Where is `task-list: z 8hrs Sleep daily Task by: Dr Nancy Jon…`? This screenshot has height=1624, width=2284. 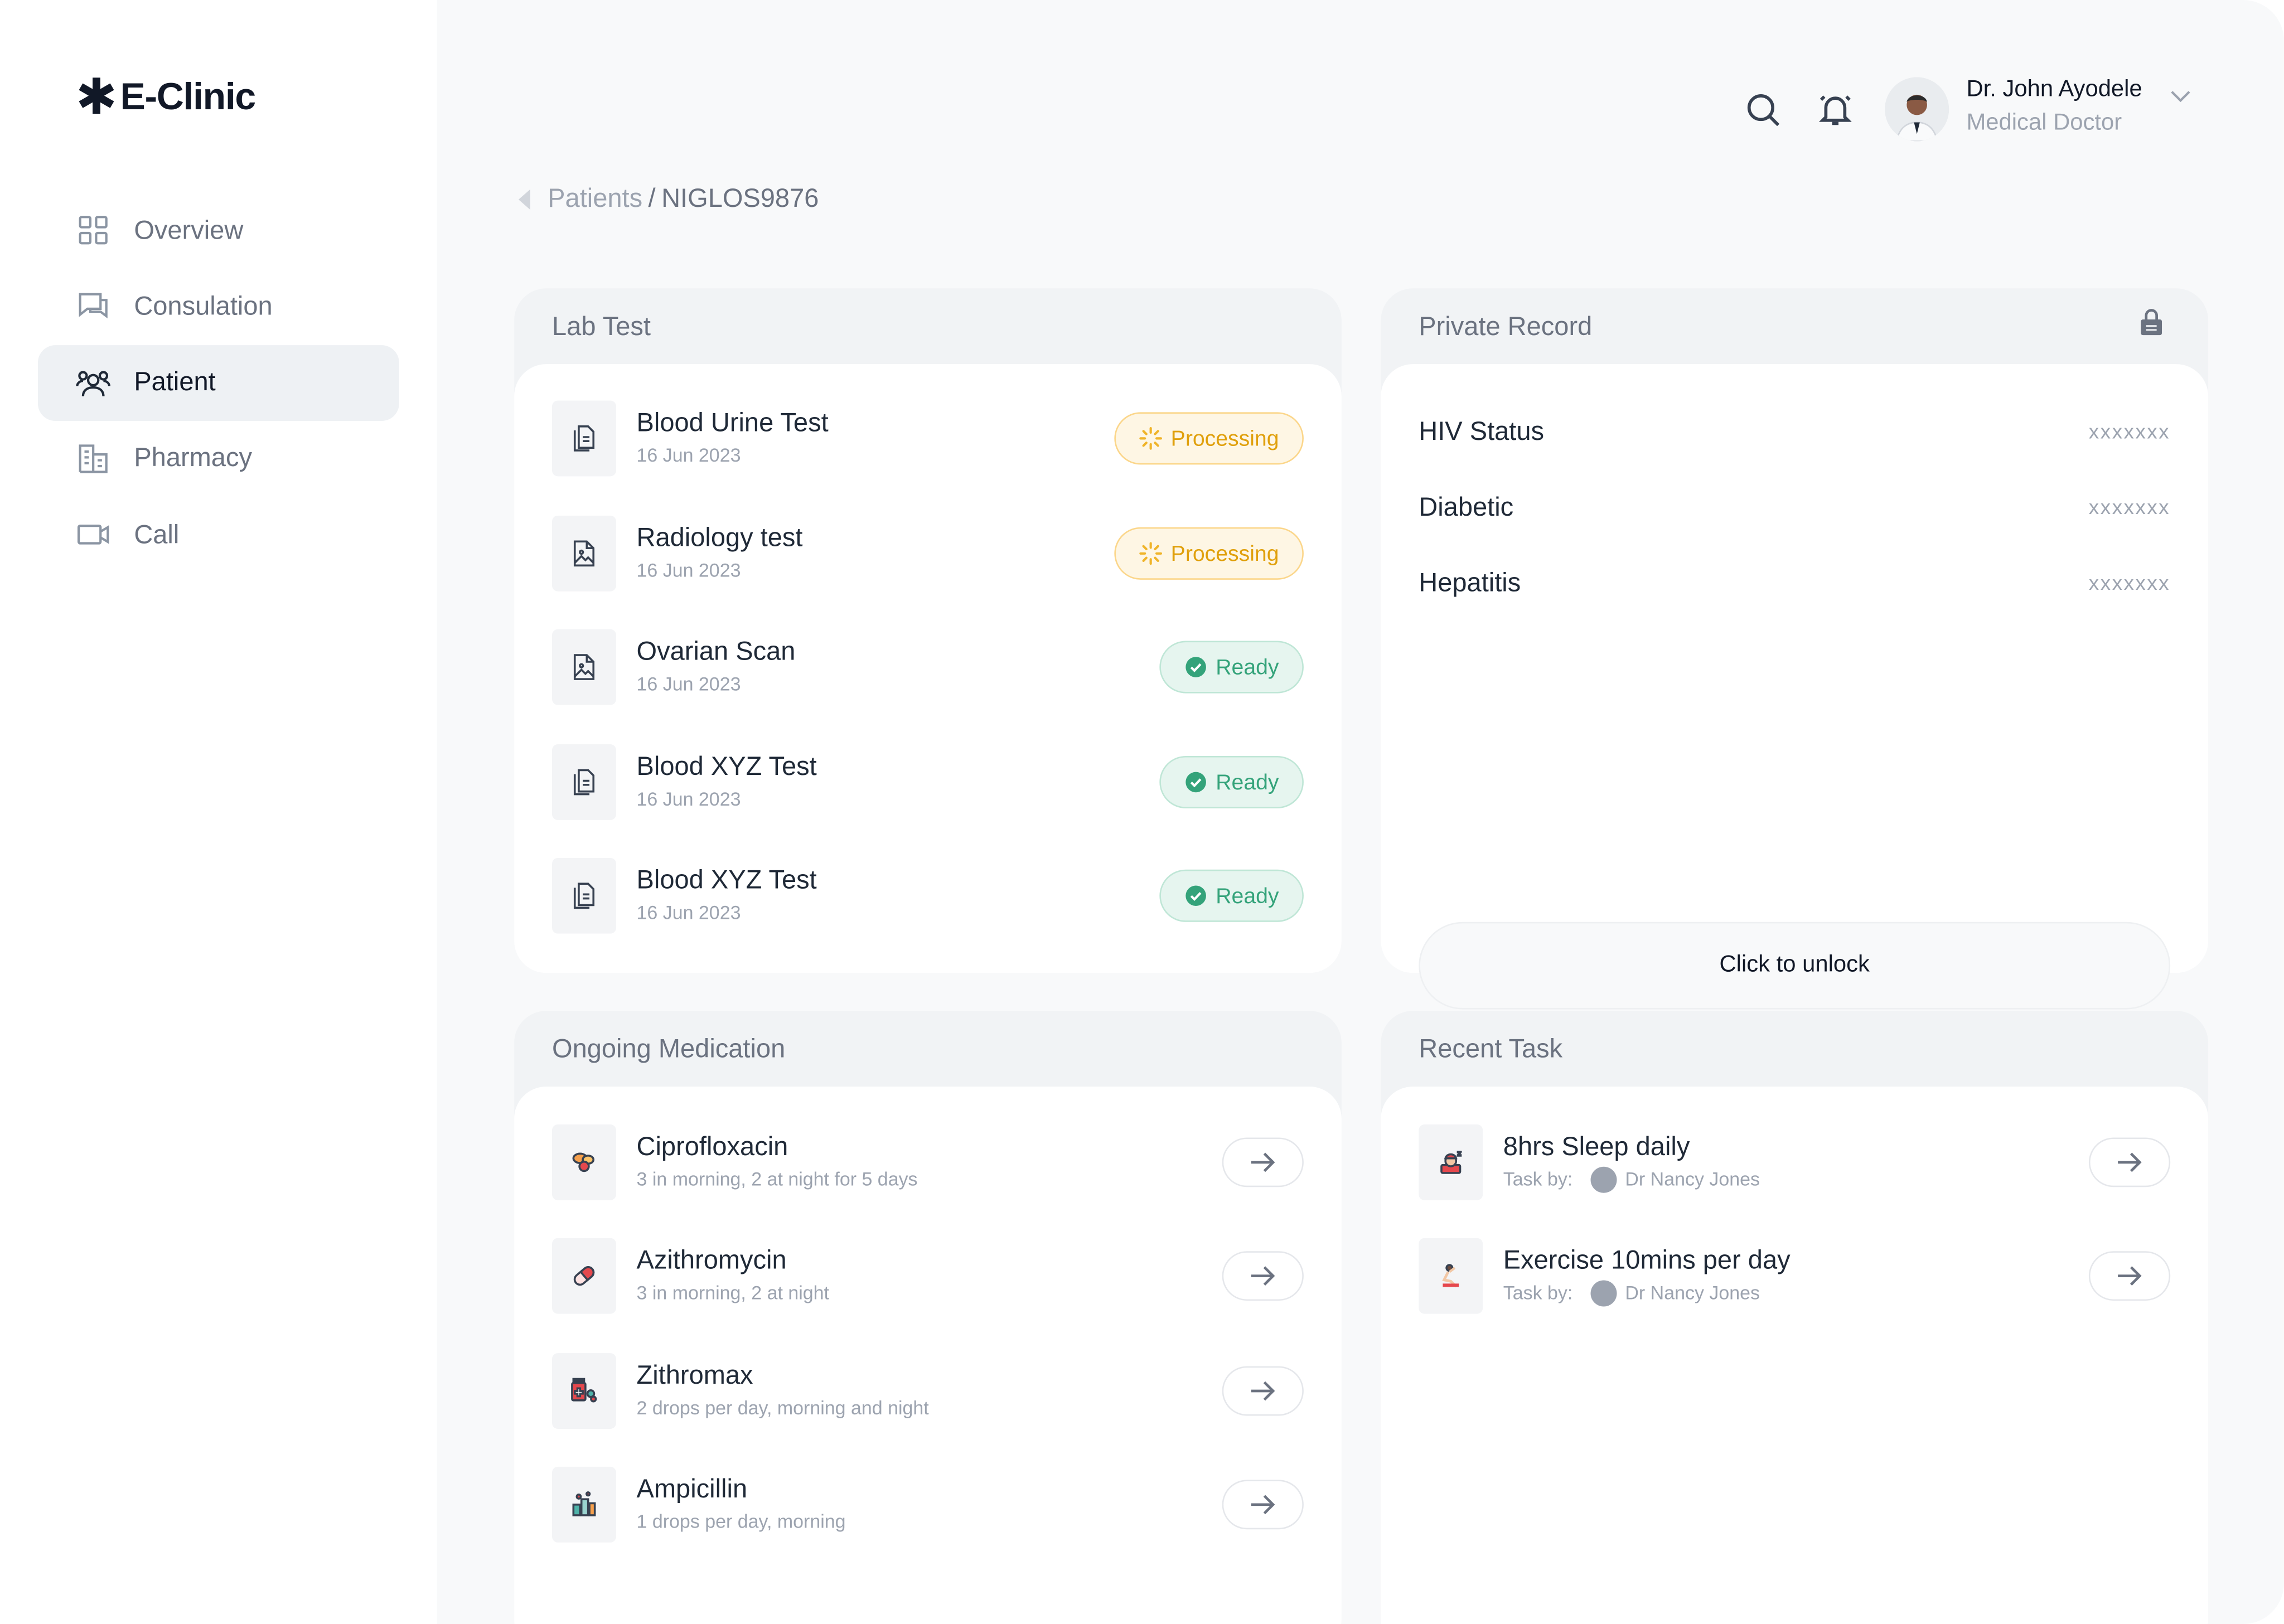 task-list: z 8hrs Sleep daily Task by: Dr Nancy Jon… is located at coordinates (1795, 1355).